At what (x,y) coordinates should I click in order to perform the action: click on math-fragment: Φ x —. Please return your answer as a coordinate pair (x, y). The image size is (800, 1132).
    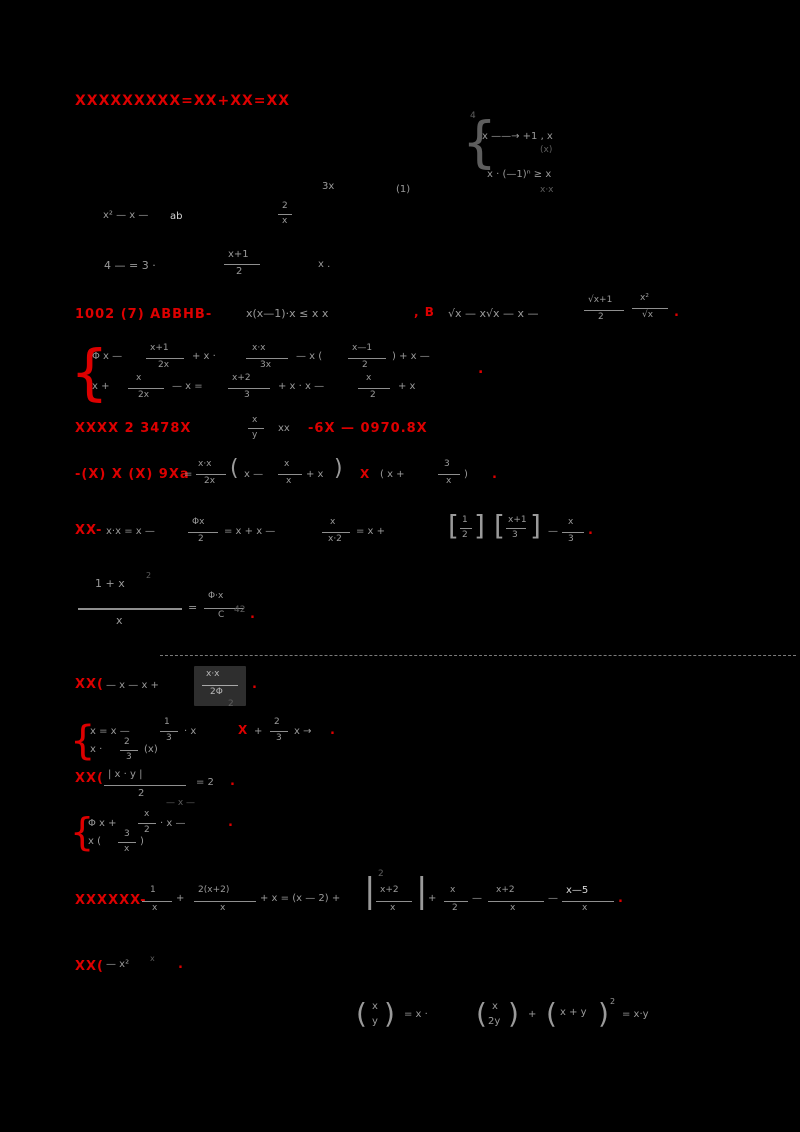
    Looking at the image, I should click on (107, 356).